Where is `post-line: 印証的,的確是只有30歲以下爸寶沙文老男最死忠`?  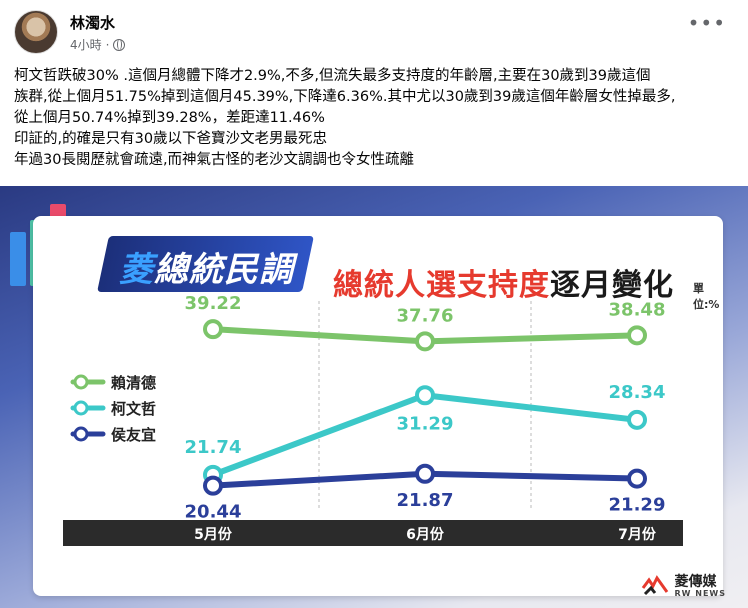 post-line: 印証的,的確是只有30歲以下爸寶沙文老男最死忠 is located at coordinates (171, 139).